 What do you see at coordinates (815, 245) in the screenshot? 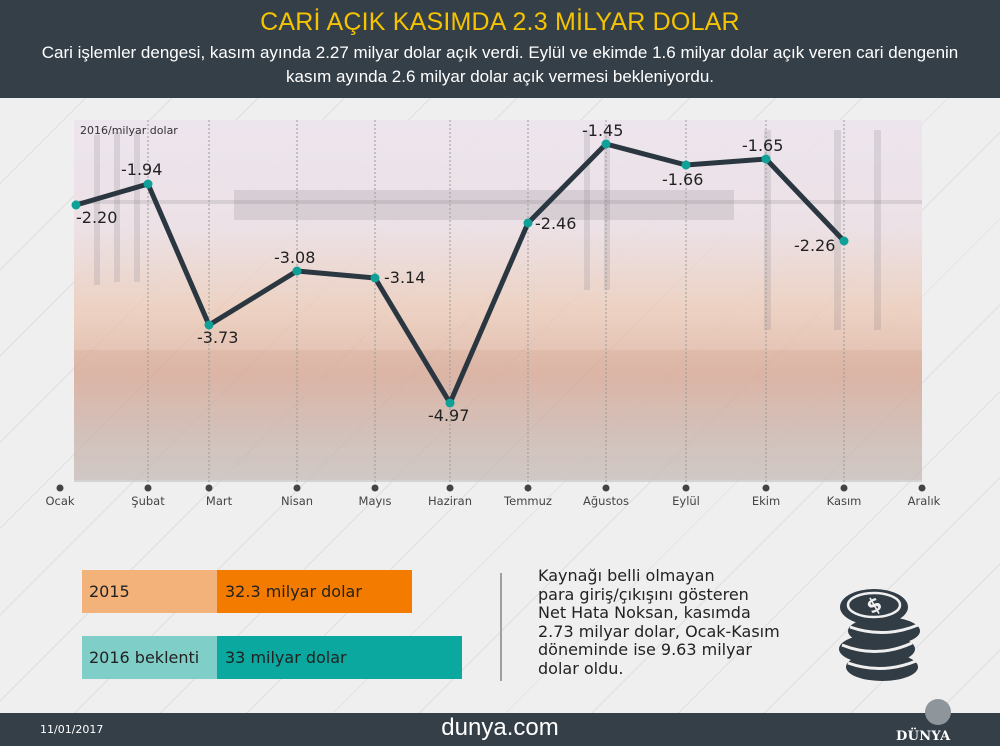
I see `value-label: -2.26` at bounding box center [815, 245].